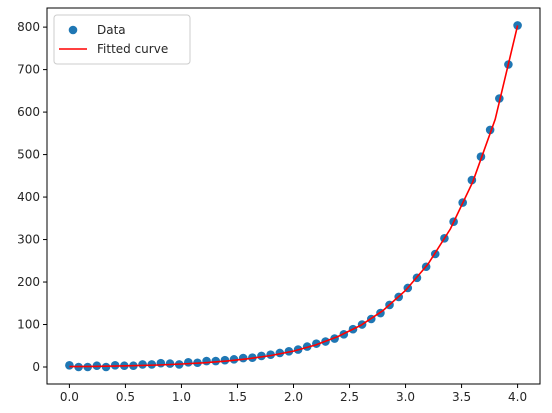 The width and height of the screenshot is (552, 413). I want to click on x-tick-label: 3.5, so click(461, 397).